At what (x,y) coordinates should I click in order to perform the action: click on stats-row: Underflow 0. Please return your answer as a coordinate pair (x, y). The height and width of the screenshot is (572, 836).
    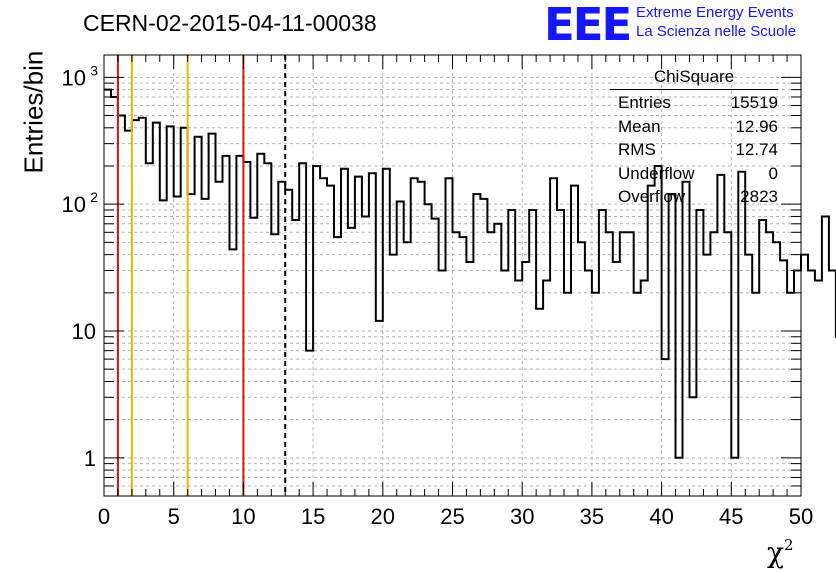
    Looking at the image, I should click on (694, 174).